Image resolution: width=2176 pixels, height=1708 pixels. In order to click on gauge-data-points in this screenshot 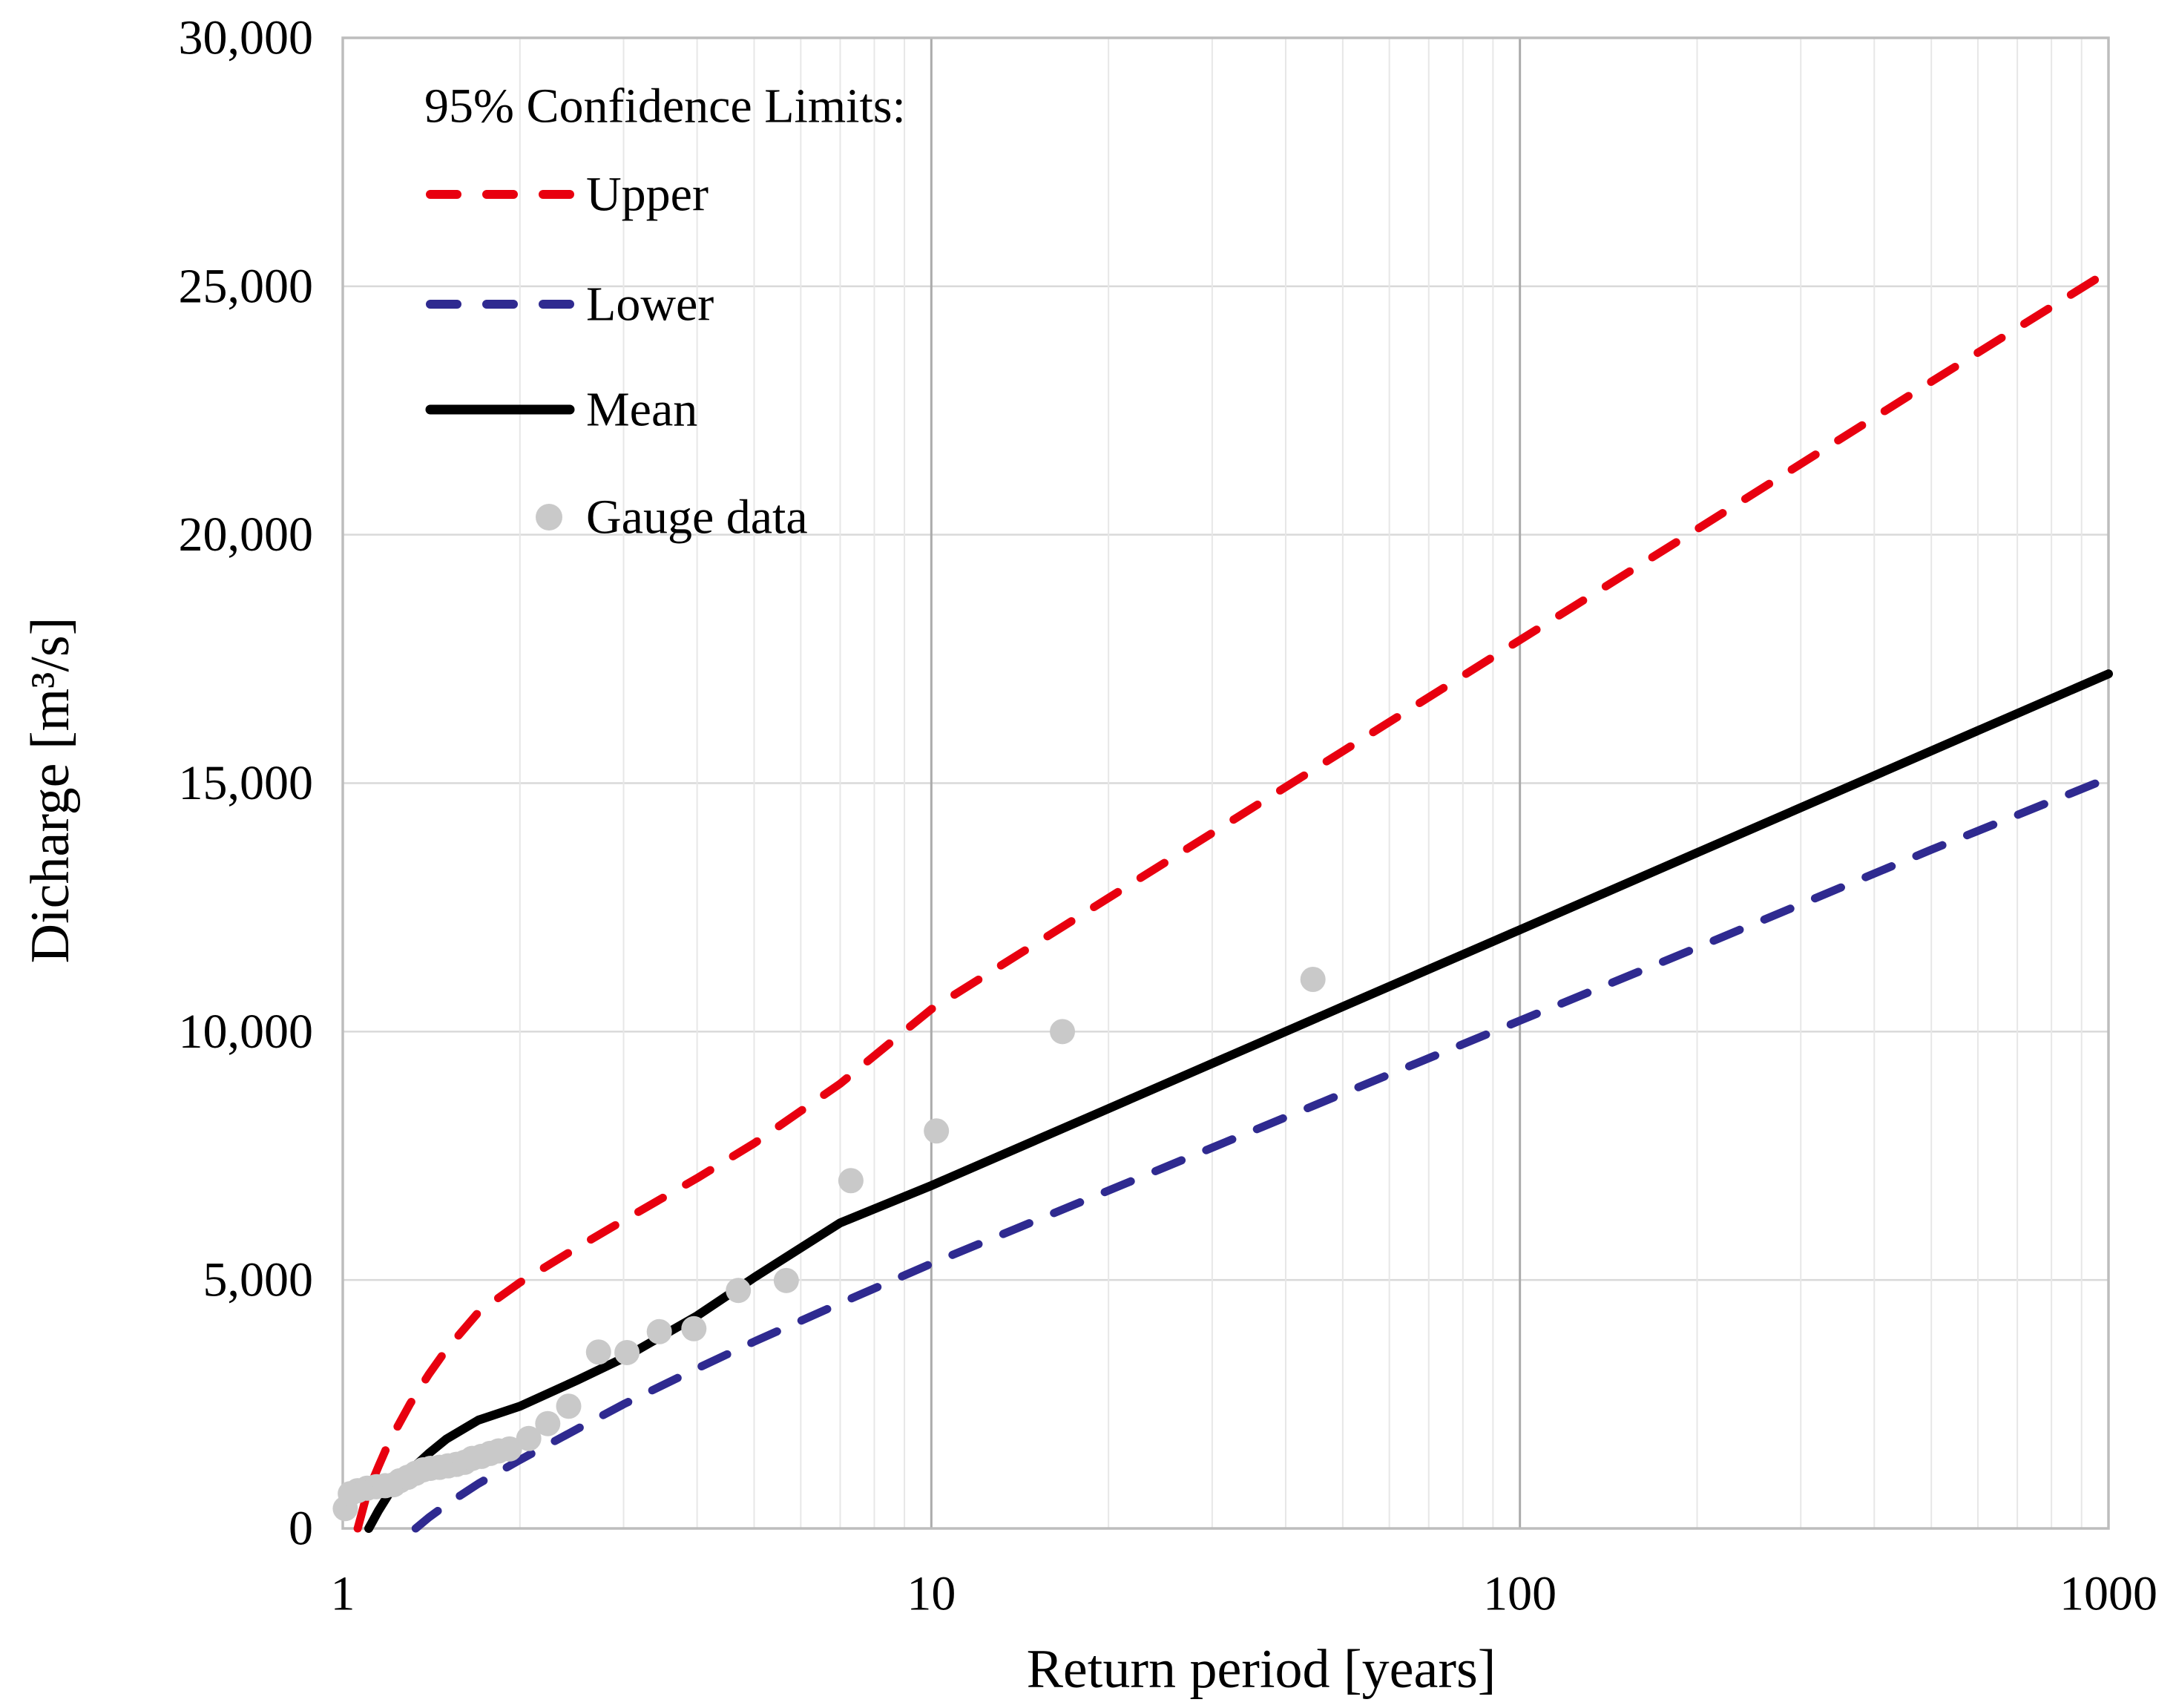, I will do `click(829, 1244)`.